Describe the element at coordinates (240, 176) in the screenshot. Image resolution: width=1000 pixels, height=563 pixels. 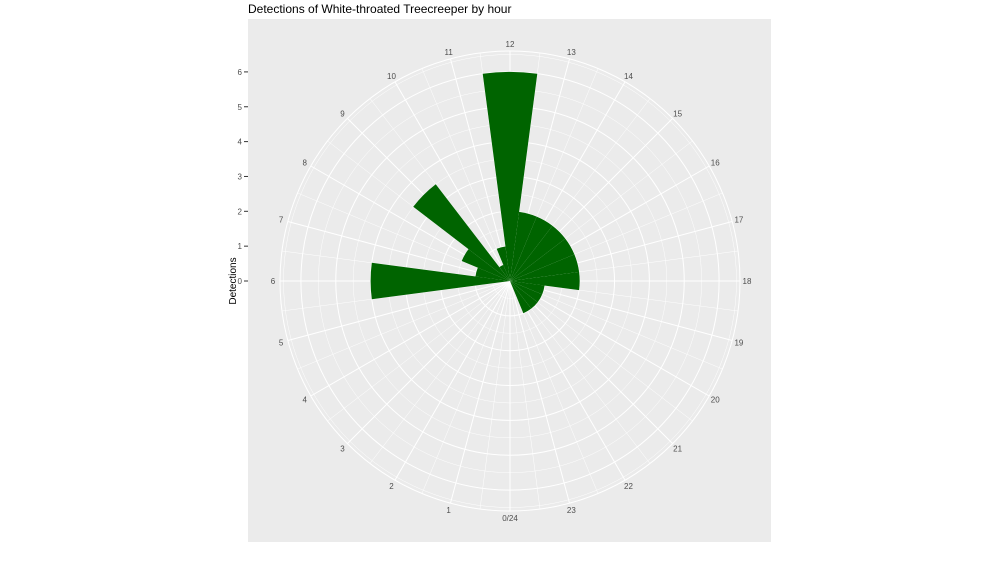
I see `y-tick-label: 3` at that location.